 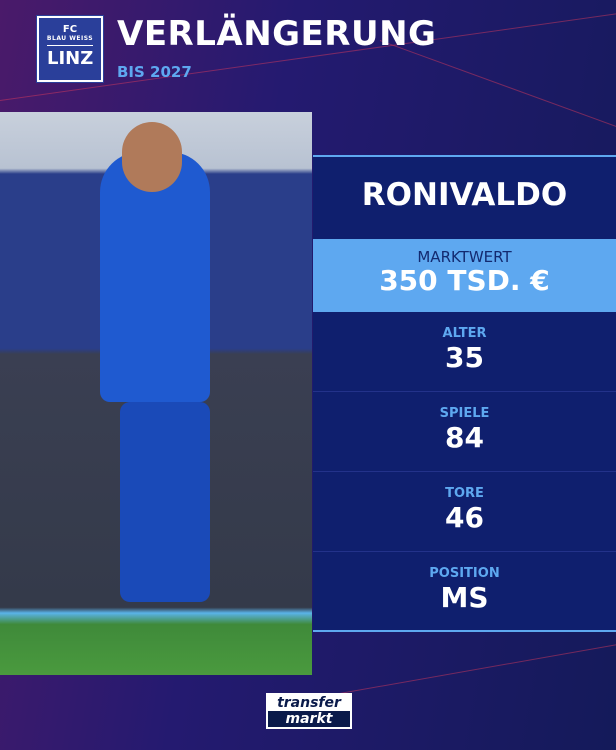 I want to click on player-legs, so click(x=165, y=502).